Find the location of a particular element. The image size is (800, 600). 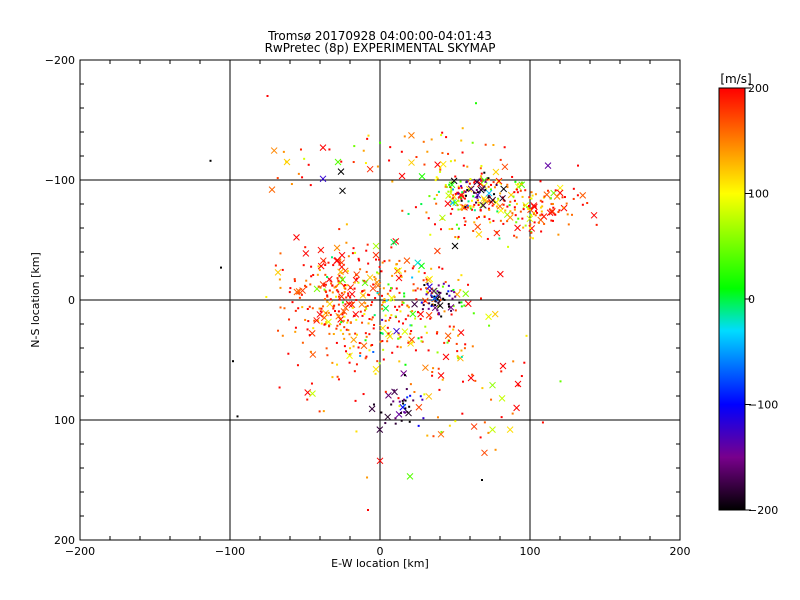

colorbar-ticks: 200 100 0 −100 −200 is located at coordinates (761, 299).